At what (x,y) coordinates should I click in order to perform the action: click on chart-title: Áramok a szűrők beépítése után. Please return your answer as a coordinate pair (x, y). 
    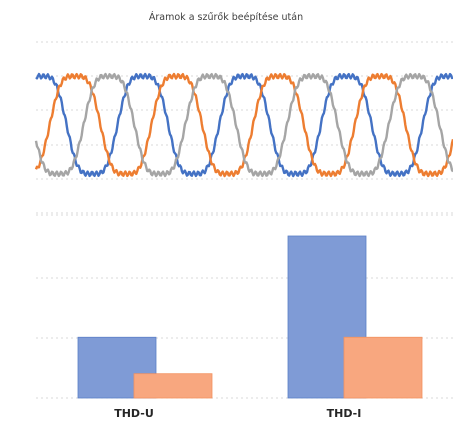
    Looking at the image, I should click on (226, 17).